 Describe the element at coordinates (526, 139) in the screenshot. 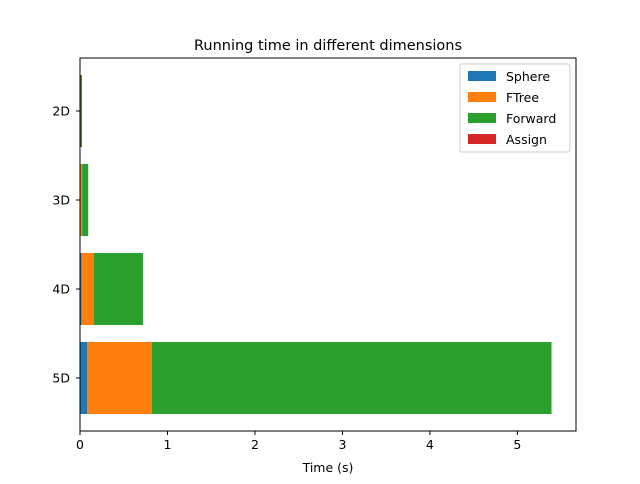

I see `legend-label-assign: Assign` at that location.